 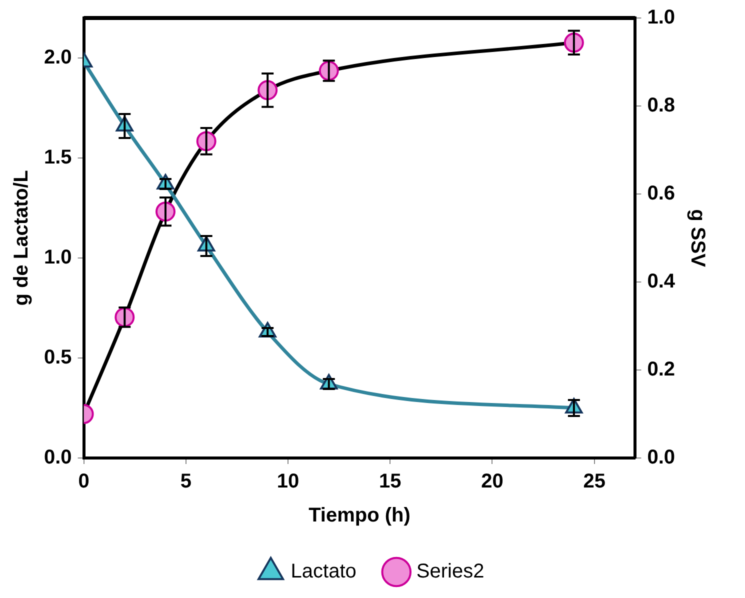 What do you see at coordinates (661, 369) in the screenshot?
I see `y2-tick-label: 0.2` at bounding box center [661, 369].